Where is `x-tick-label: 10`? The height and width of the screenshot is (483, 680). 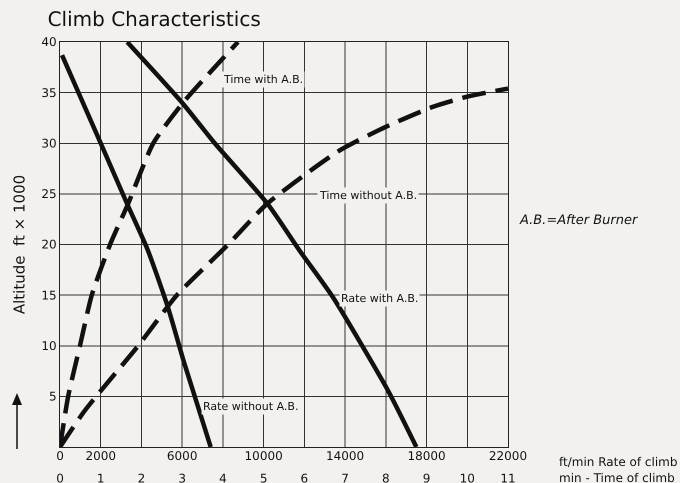
x-tick-label: 10 is located at coordinates (467, 477).